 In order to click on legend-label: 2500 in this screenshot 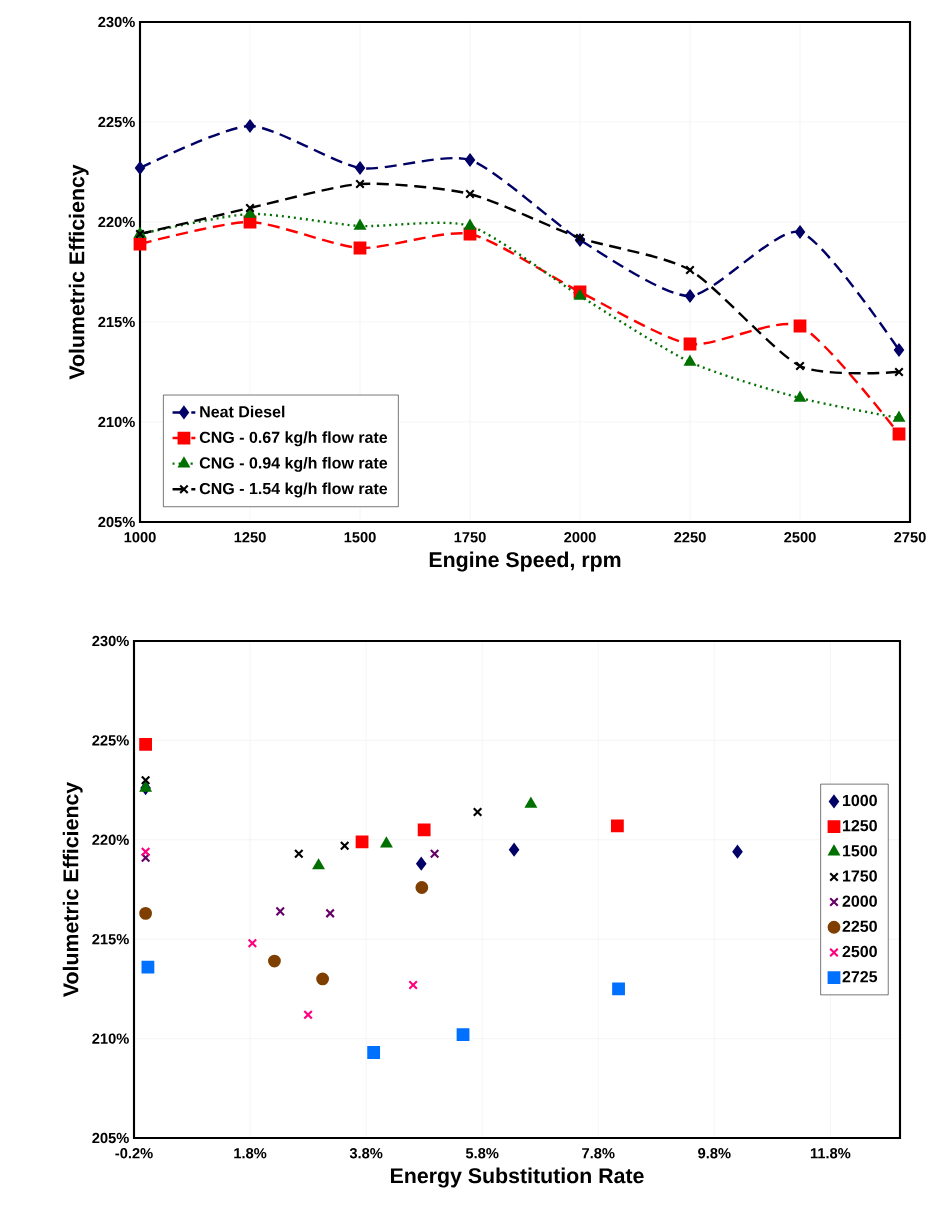, I will do `click(859, 951)`.